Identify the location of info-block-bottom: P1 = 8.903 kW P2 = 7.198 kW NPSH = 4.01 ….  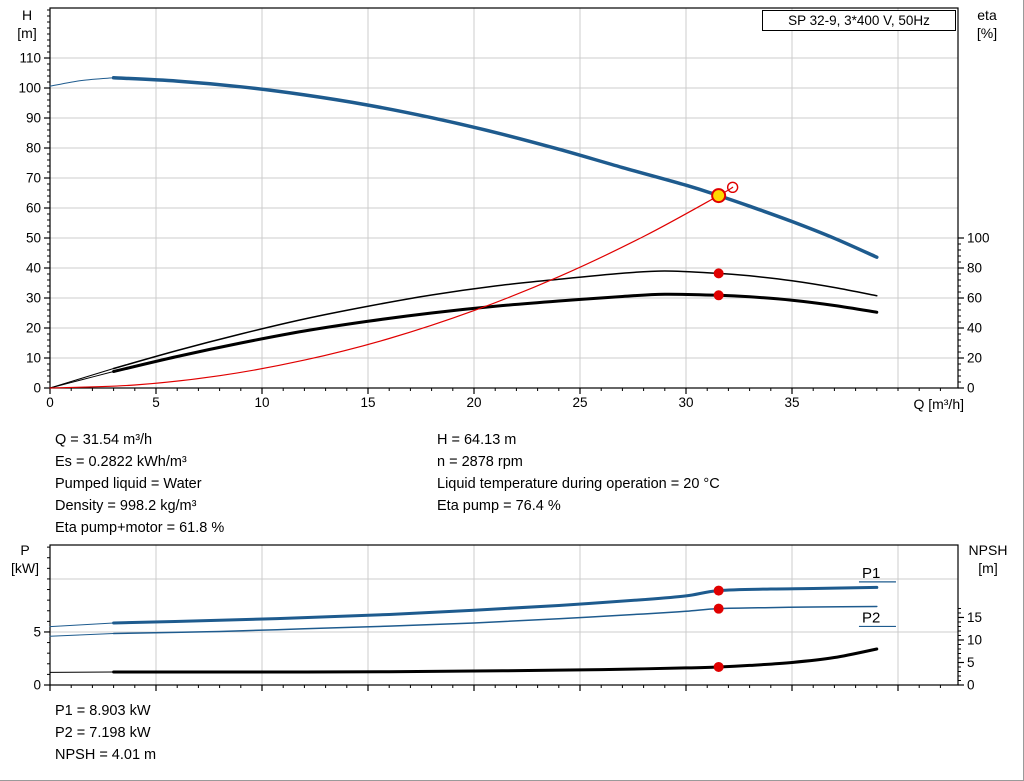
(105, 733).